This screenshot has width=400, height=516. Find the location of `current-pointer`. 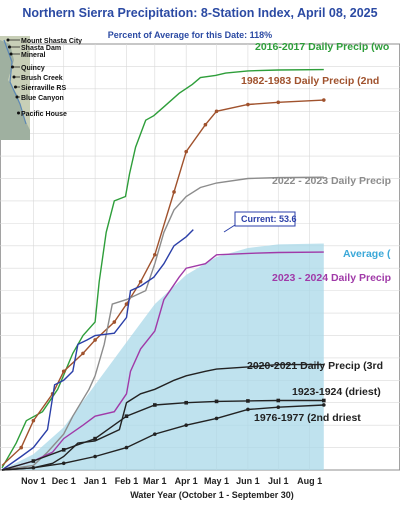

current-pointer is located at coordinates (229, 228).